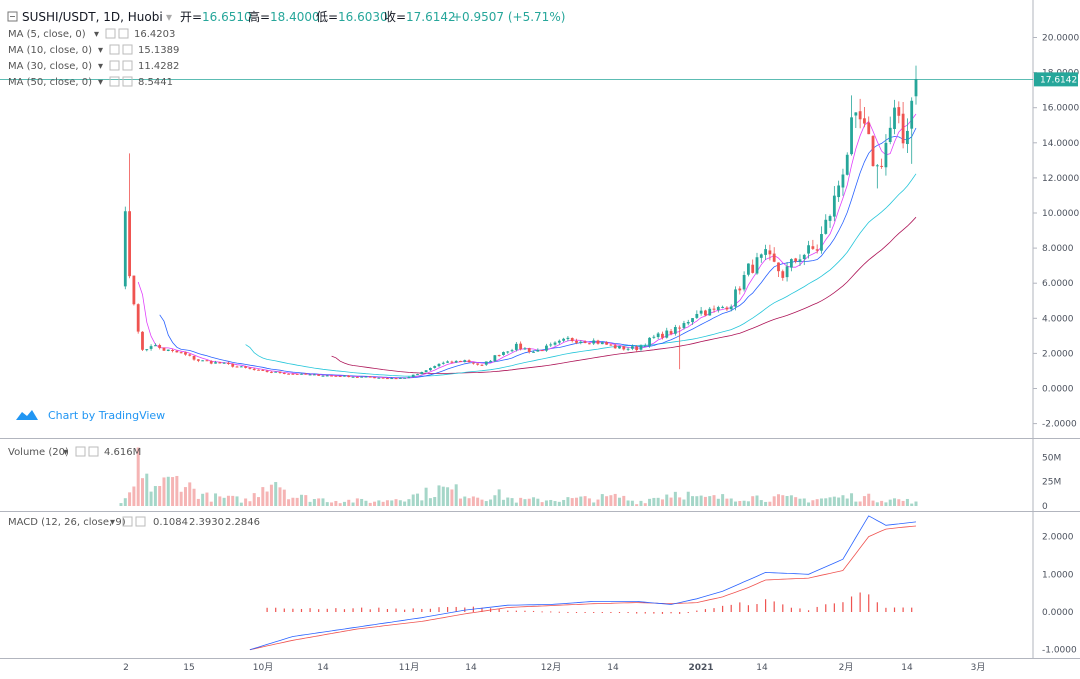 Image resolution: width=1080 pixels, height=679 pixels. I want to click on ma30-dropdown-icon: ▾, so click(100, 66).